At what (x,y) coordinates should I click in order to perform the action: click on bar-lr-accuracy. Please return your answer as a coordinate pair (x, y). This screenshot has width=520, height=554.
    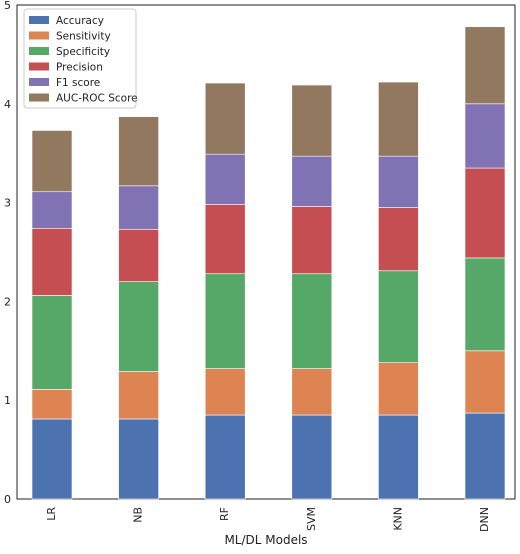
    Looking at the image, I should click on (52, 459).